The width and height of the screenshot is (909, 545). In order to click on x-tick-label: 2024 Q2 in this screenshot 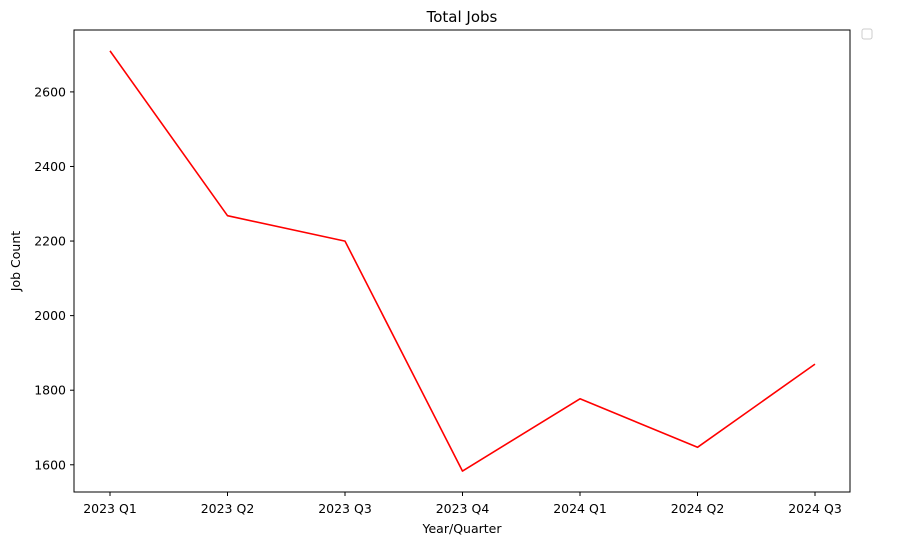, I will do `click(698, 508)`.